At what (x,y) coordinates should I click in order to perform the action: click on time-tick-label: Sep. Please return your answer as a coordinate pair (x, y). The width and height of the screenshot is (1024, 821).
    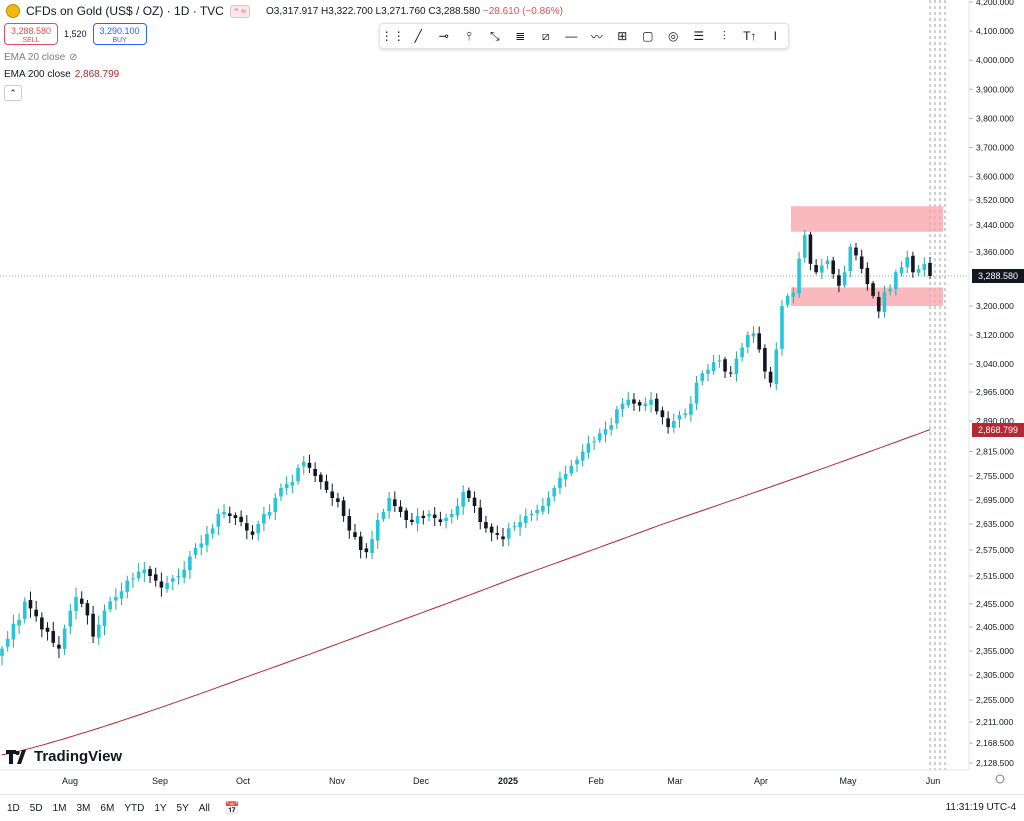
    Looking at the image, I should click on (160, 781).